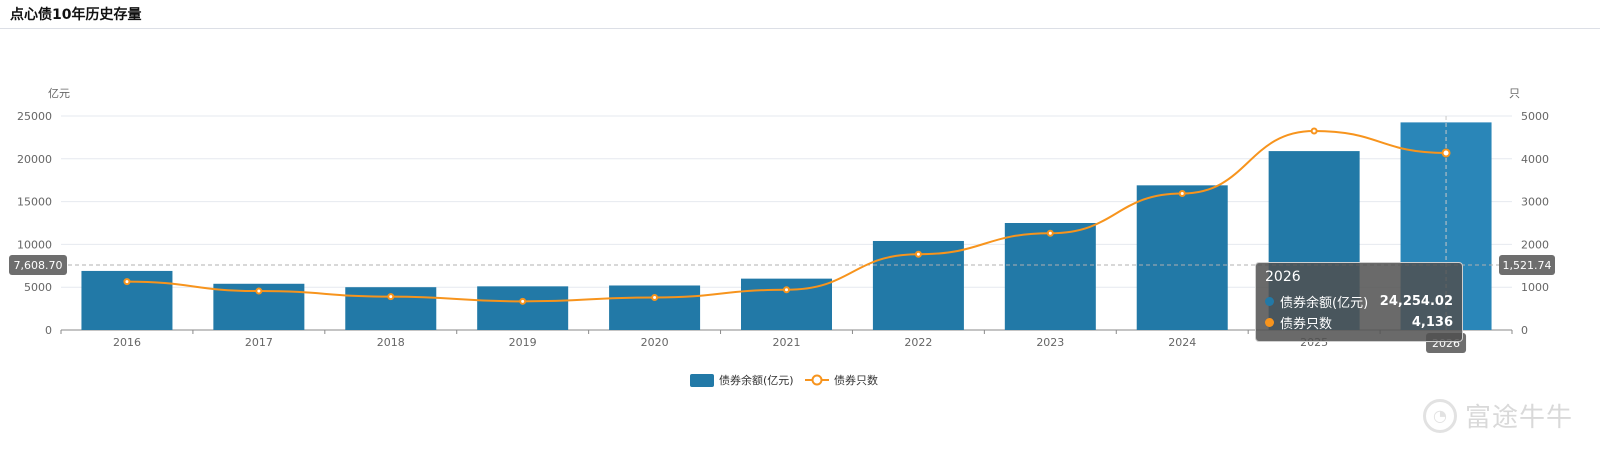 The width and height of the screenshot is (1600, 456). Describe the element at coordinates (1050, 276) in the screenshot. I see `bar-2023` at that location.